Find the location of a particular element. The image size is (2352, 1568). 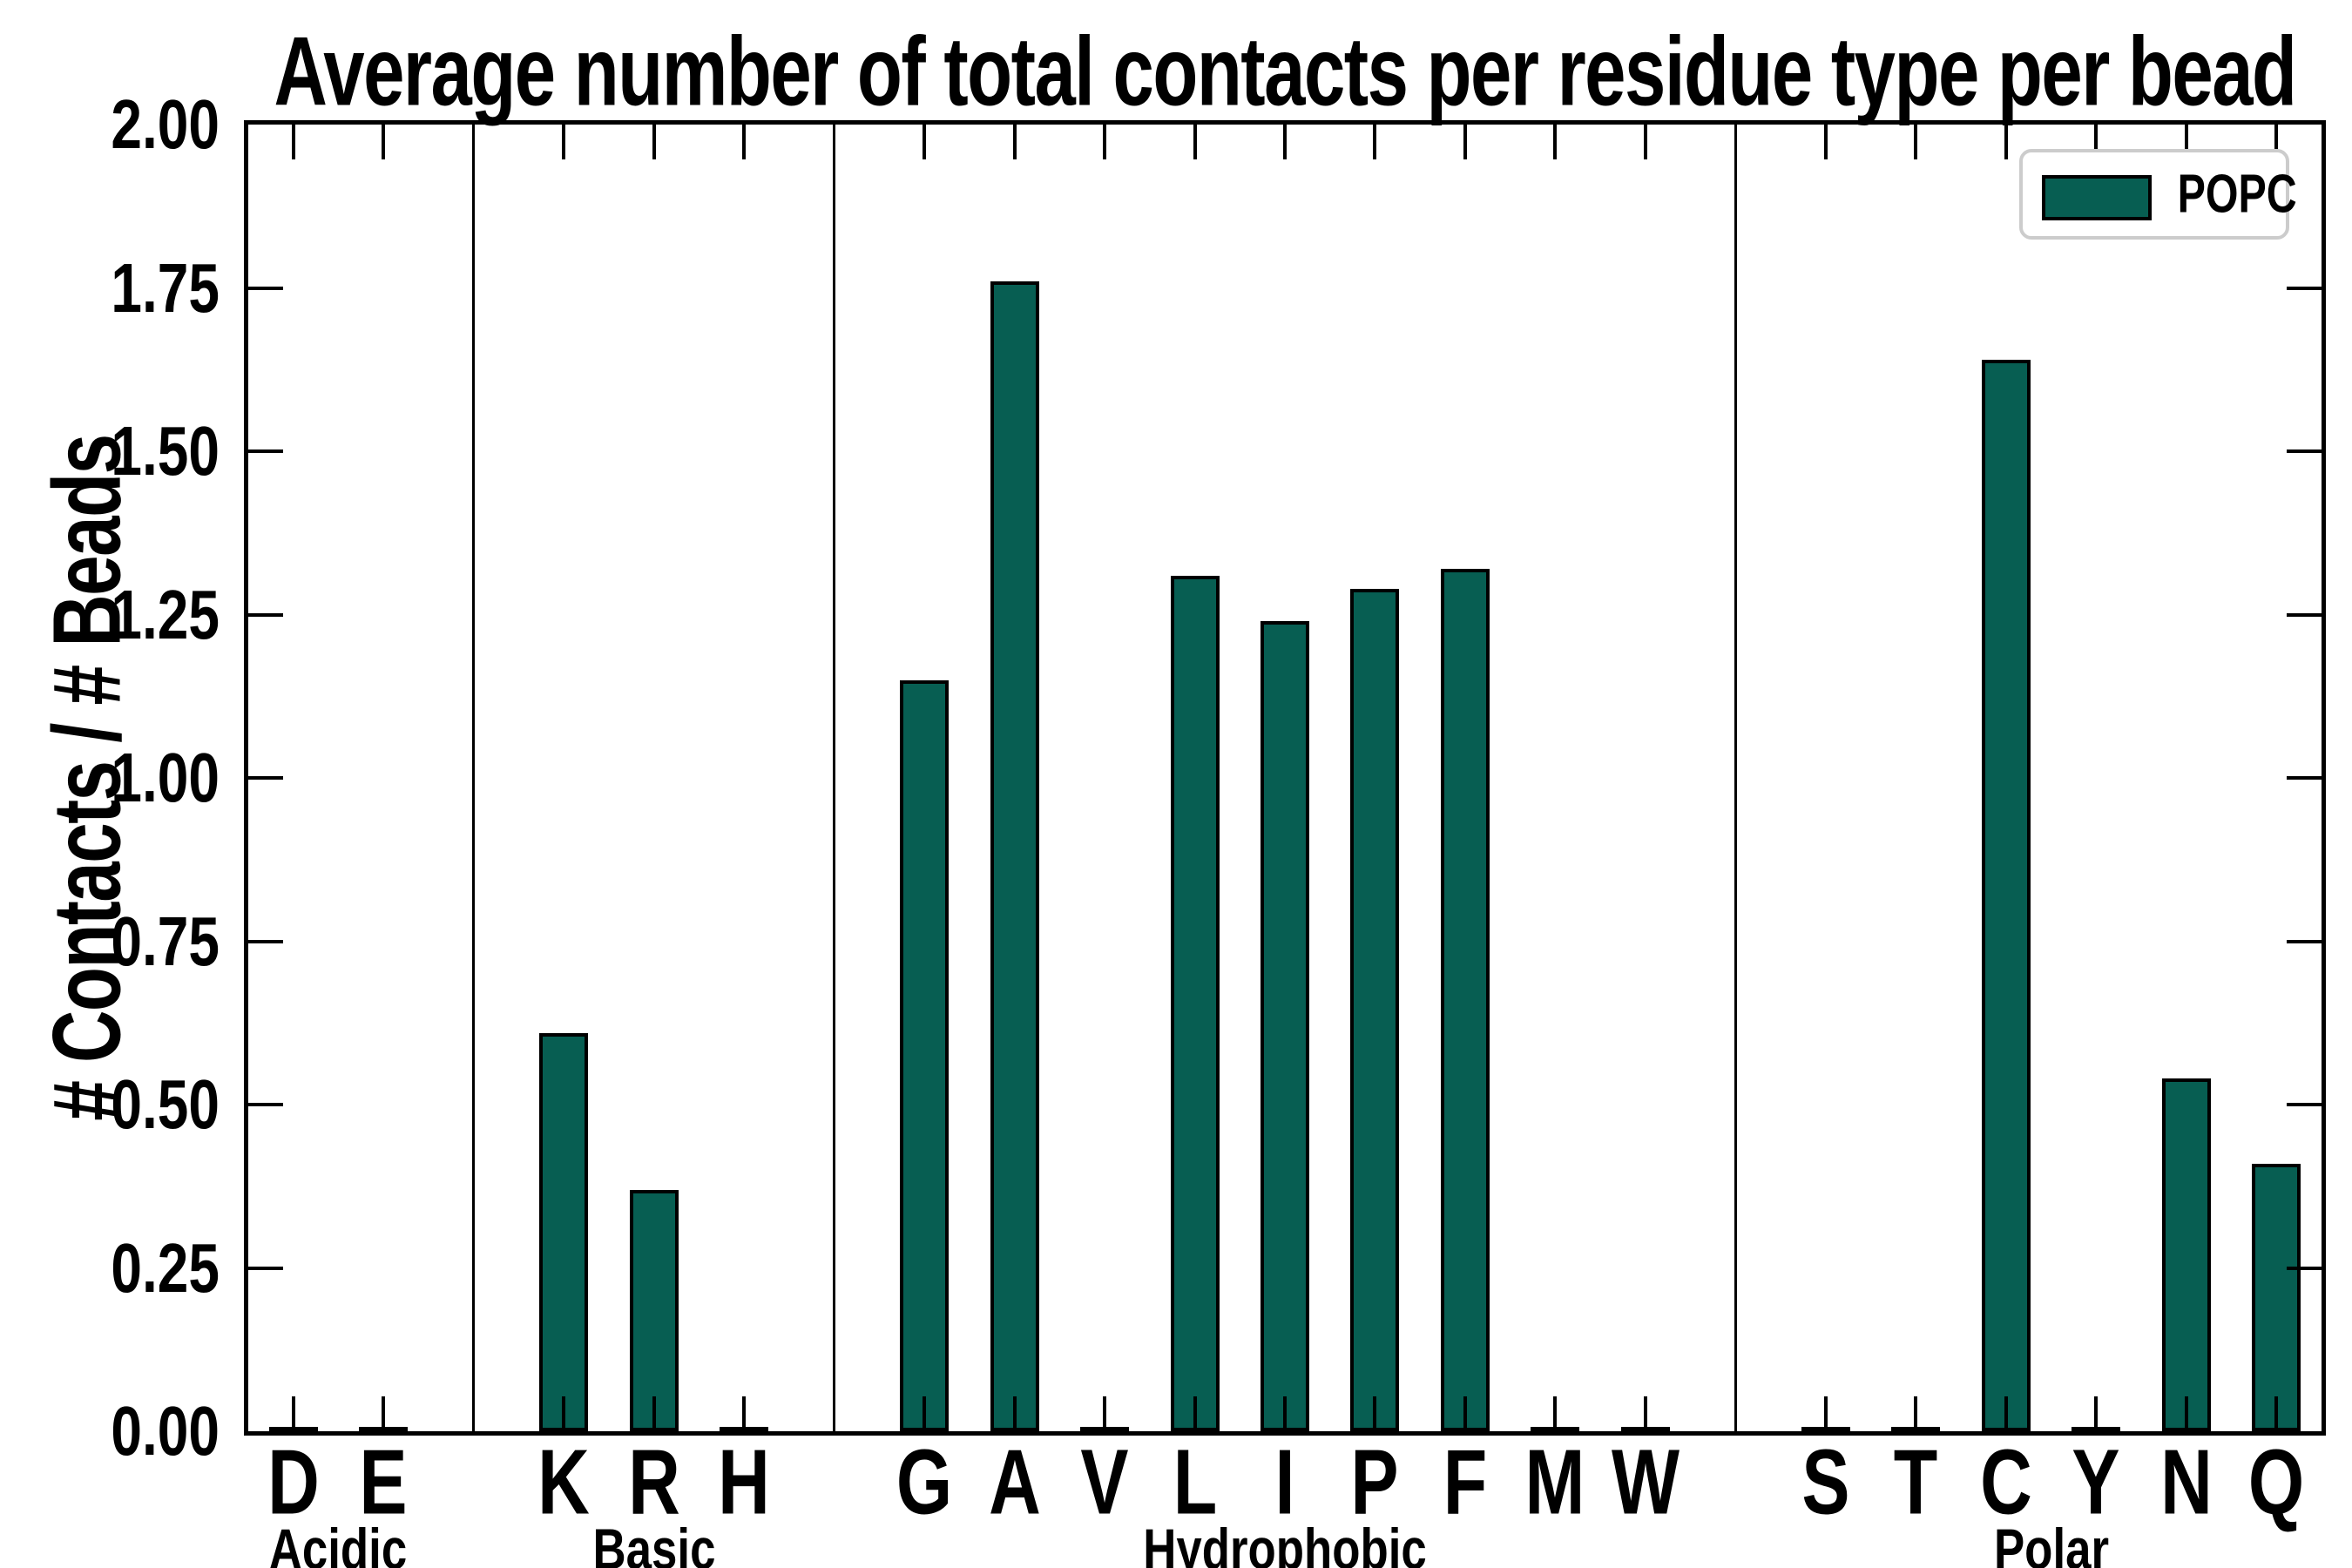

x-tick-top-R is located at coordinates (654, 142).